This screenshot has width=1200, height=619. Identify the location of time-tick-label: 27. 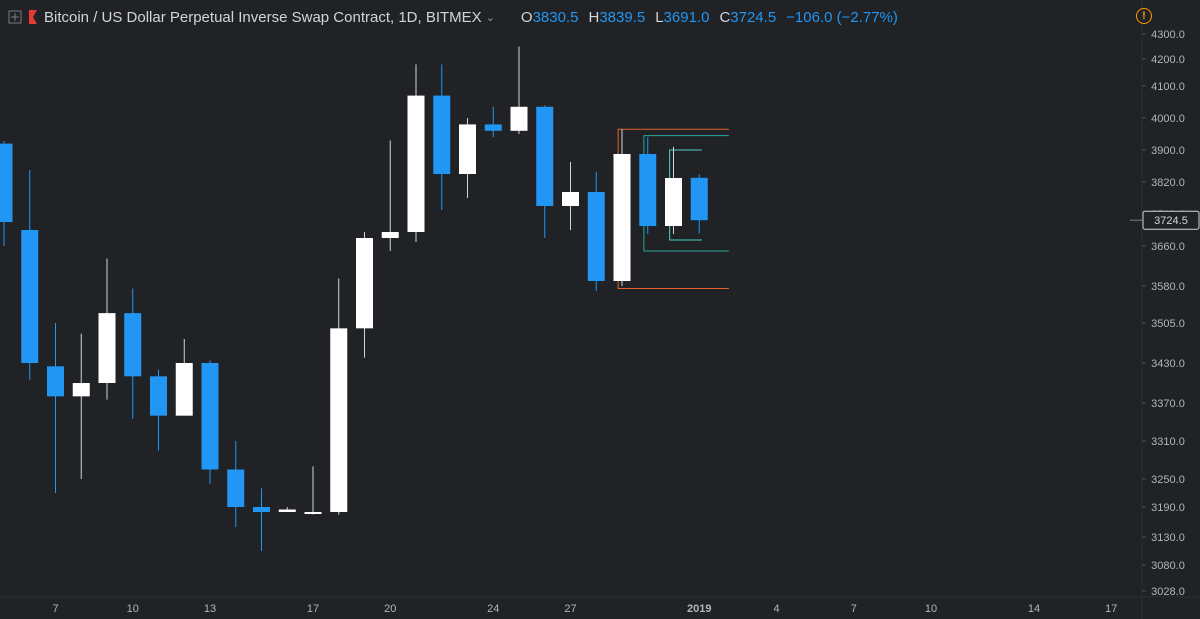
(570, 609).